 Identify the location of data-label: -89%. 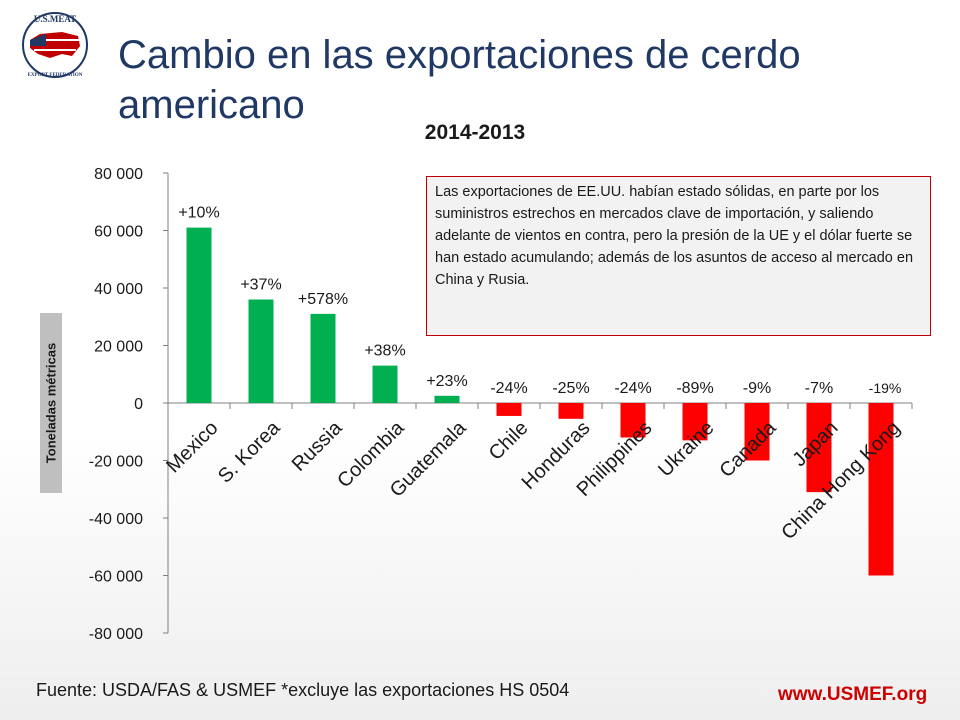
(694, 388).